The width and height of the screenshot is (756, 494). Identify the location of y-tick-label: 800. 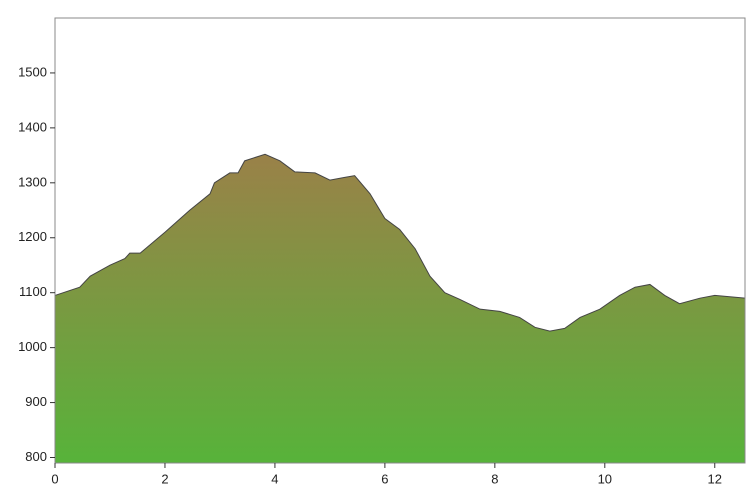
(36, 456).